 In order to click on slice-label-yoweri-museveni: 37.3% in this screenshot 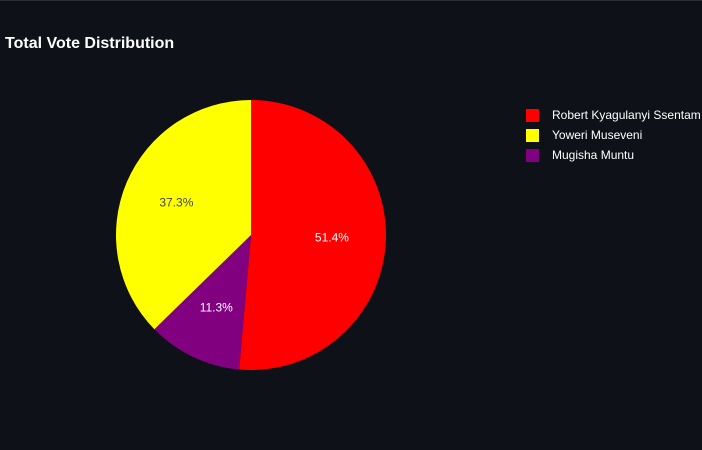, I will do `click(176, 203)`.